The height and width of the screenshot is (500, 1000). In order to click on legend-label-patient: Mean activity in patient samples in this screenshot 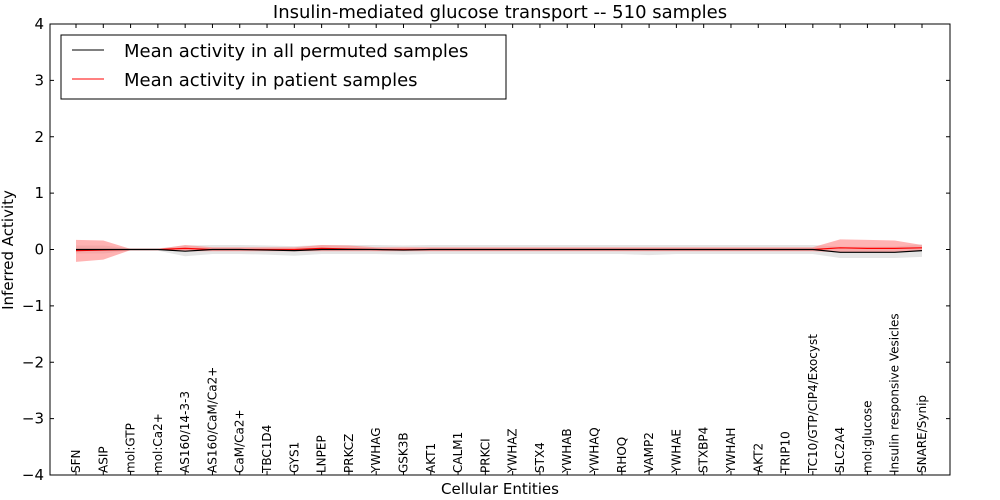, I will do `click(271, 80)`.